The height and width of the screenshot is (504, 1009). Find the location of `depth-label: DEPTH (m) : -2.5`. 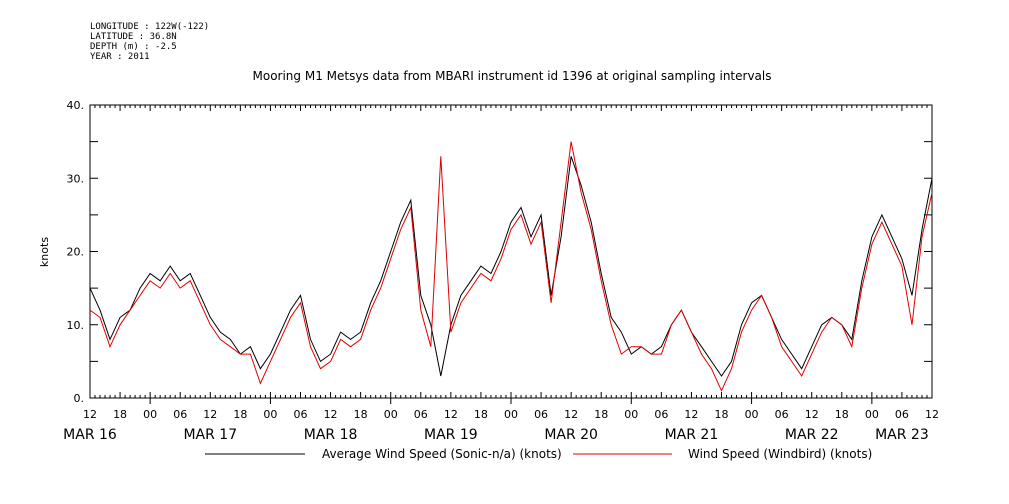

depth-label: DEPTH (m) : -2.5 is located at coordinates (133, 47).